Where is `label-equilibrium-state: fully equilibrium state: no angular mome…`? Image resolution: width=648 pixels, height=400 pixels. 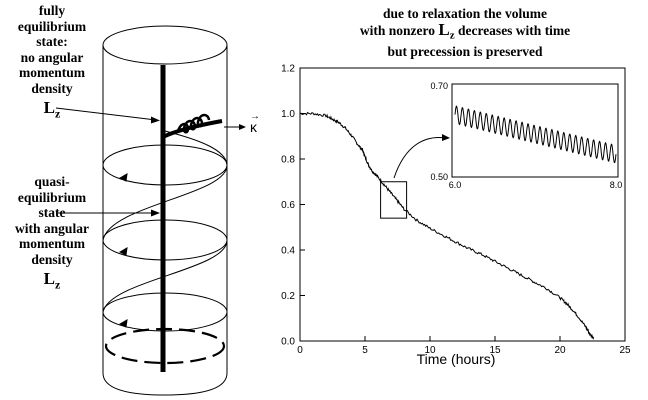 label-equilibrium-state: fully equilibrium state: no angular mome… is located at coordinates (52, 62).